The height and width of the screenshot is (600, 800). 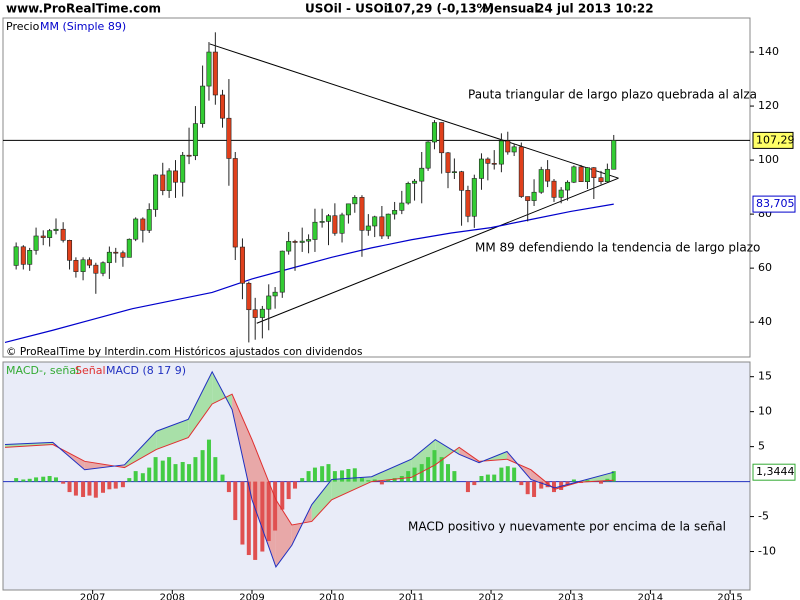 What do you see at coordinates (765, 267) in the screenshot?
I see `y-tick-label: 60` at bounding box center [765, 267].